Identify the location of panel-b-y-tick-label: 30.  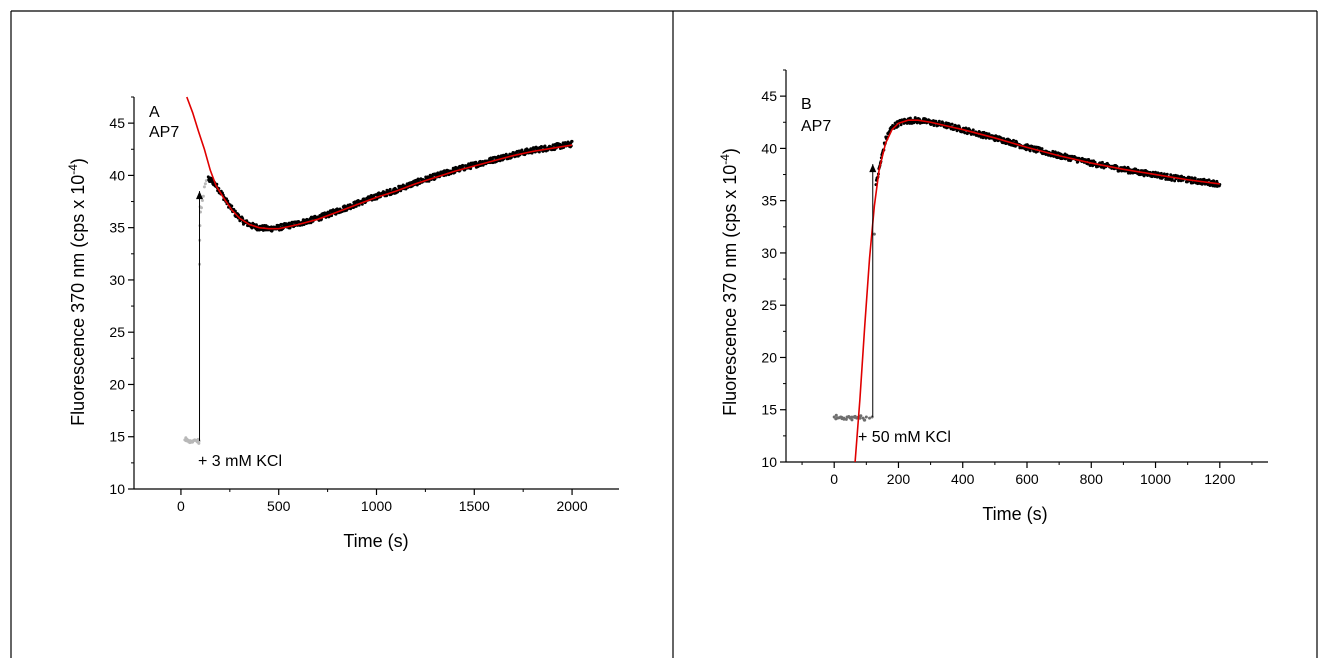
(769, 253).